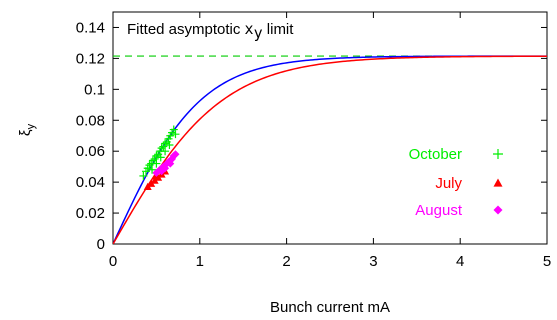  Describe the element at coordinates (547, 261) in the screenshot. I see `x-tick-label: 5` at that location.